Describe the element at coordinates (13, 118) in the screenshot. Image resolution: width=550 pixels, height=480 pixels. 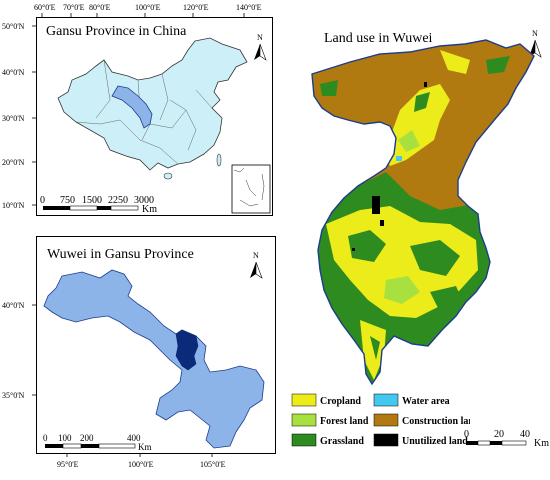
I see `lat-tick-30: 30°0'N` at that location.